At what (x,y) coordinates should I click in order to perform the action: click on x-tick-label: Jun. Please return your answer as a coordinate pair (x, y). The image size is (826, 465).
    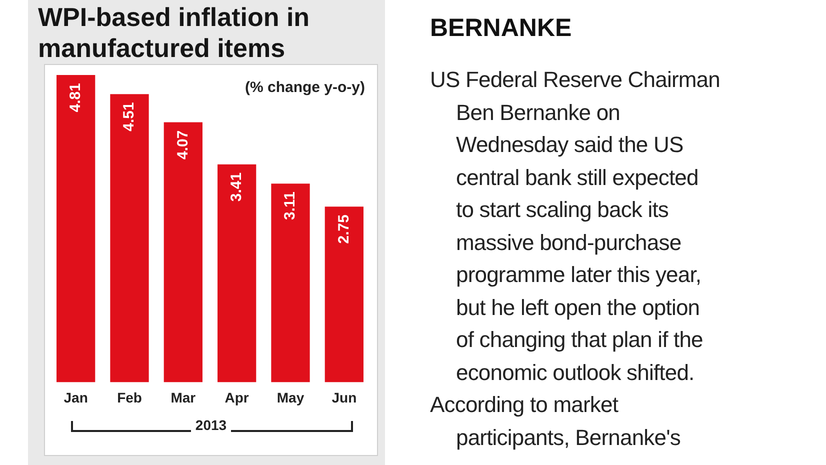
    Looking at the image, I should click on (344, 397).